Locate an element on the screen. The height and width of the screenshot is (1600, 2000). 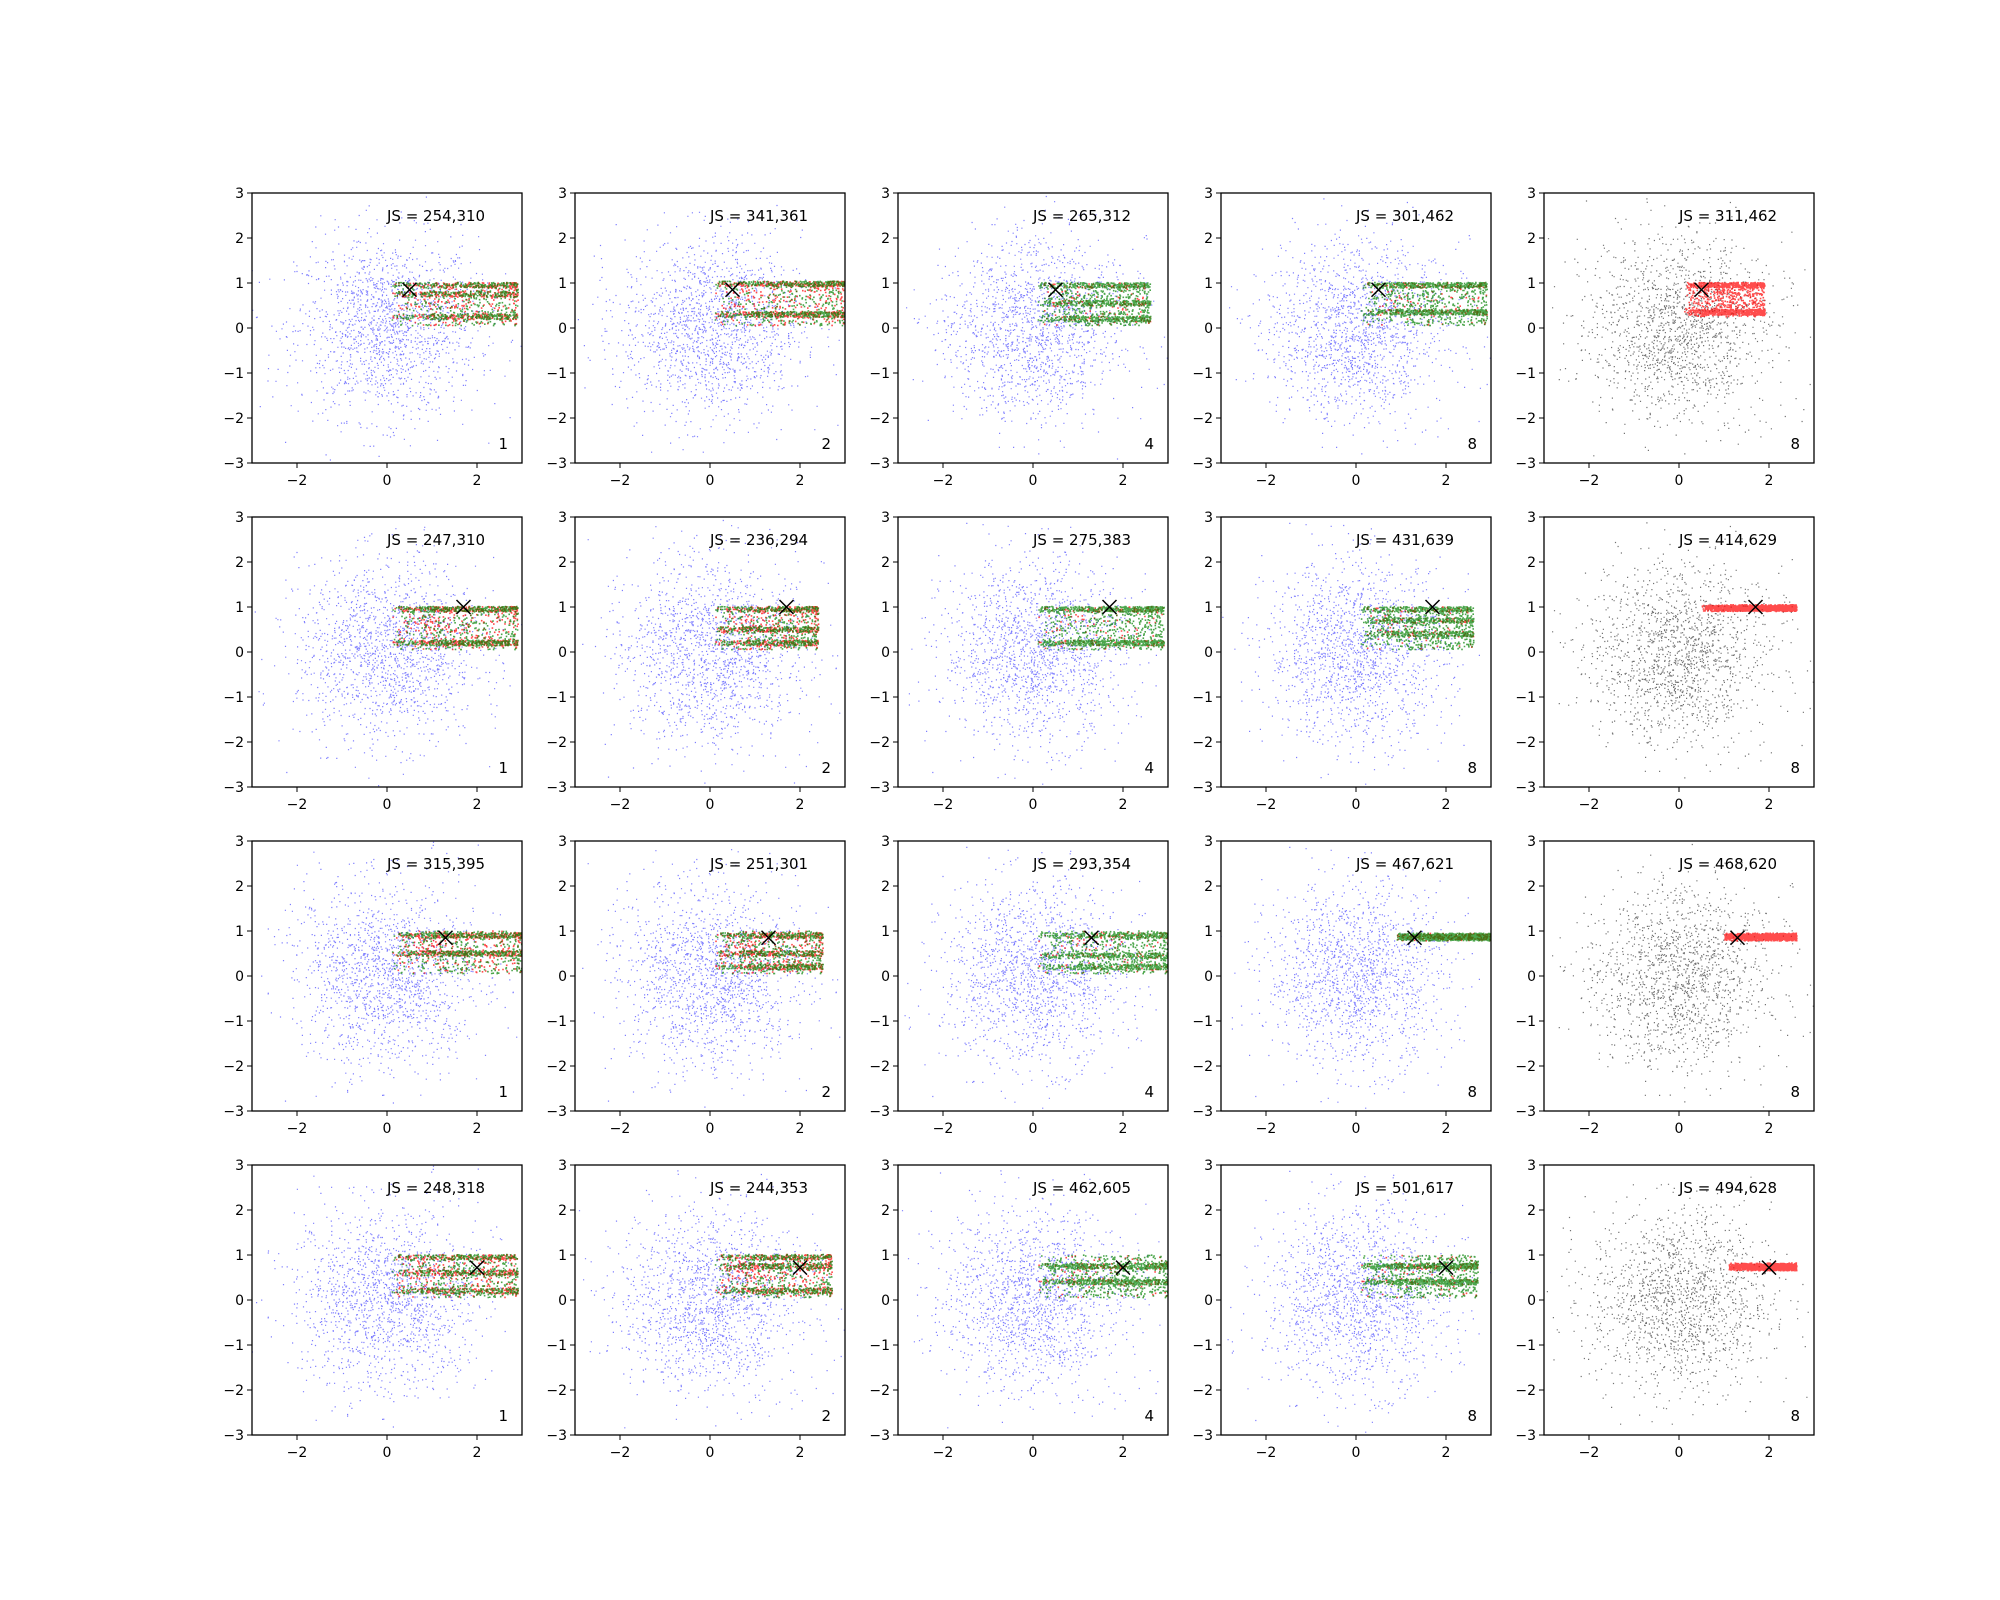
k-annotation: 4 is located at coordinates (1149, 768).